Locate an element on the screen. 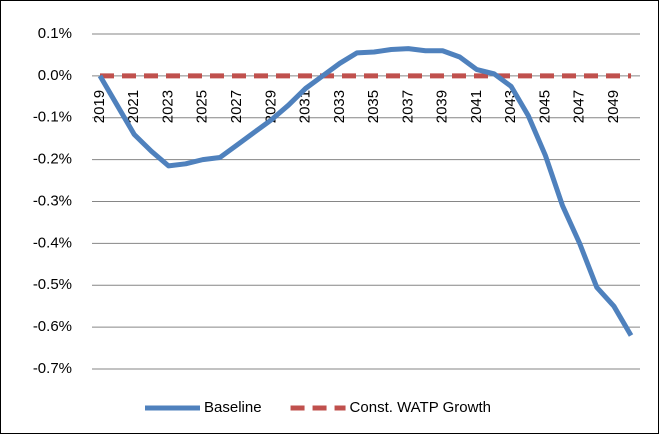  y-tick-label: -0.4% is located at coordinates (52, 242).